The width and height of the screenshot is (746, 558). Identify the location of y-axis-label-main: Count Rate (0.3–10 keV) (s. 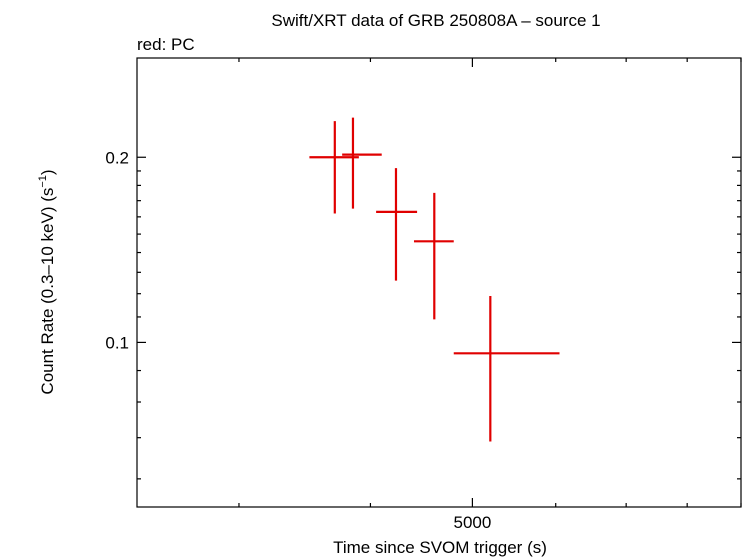
(47, 291).